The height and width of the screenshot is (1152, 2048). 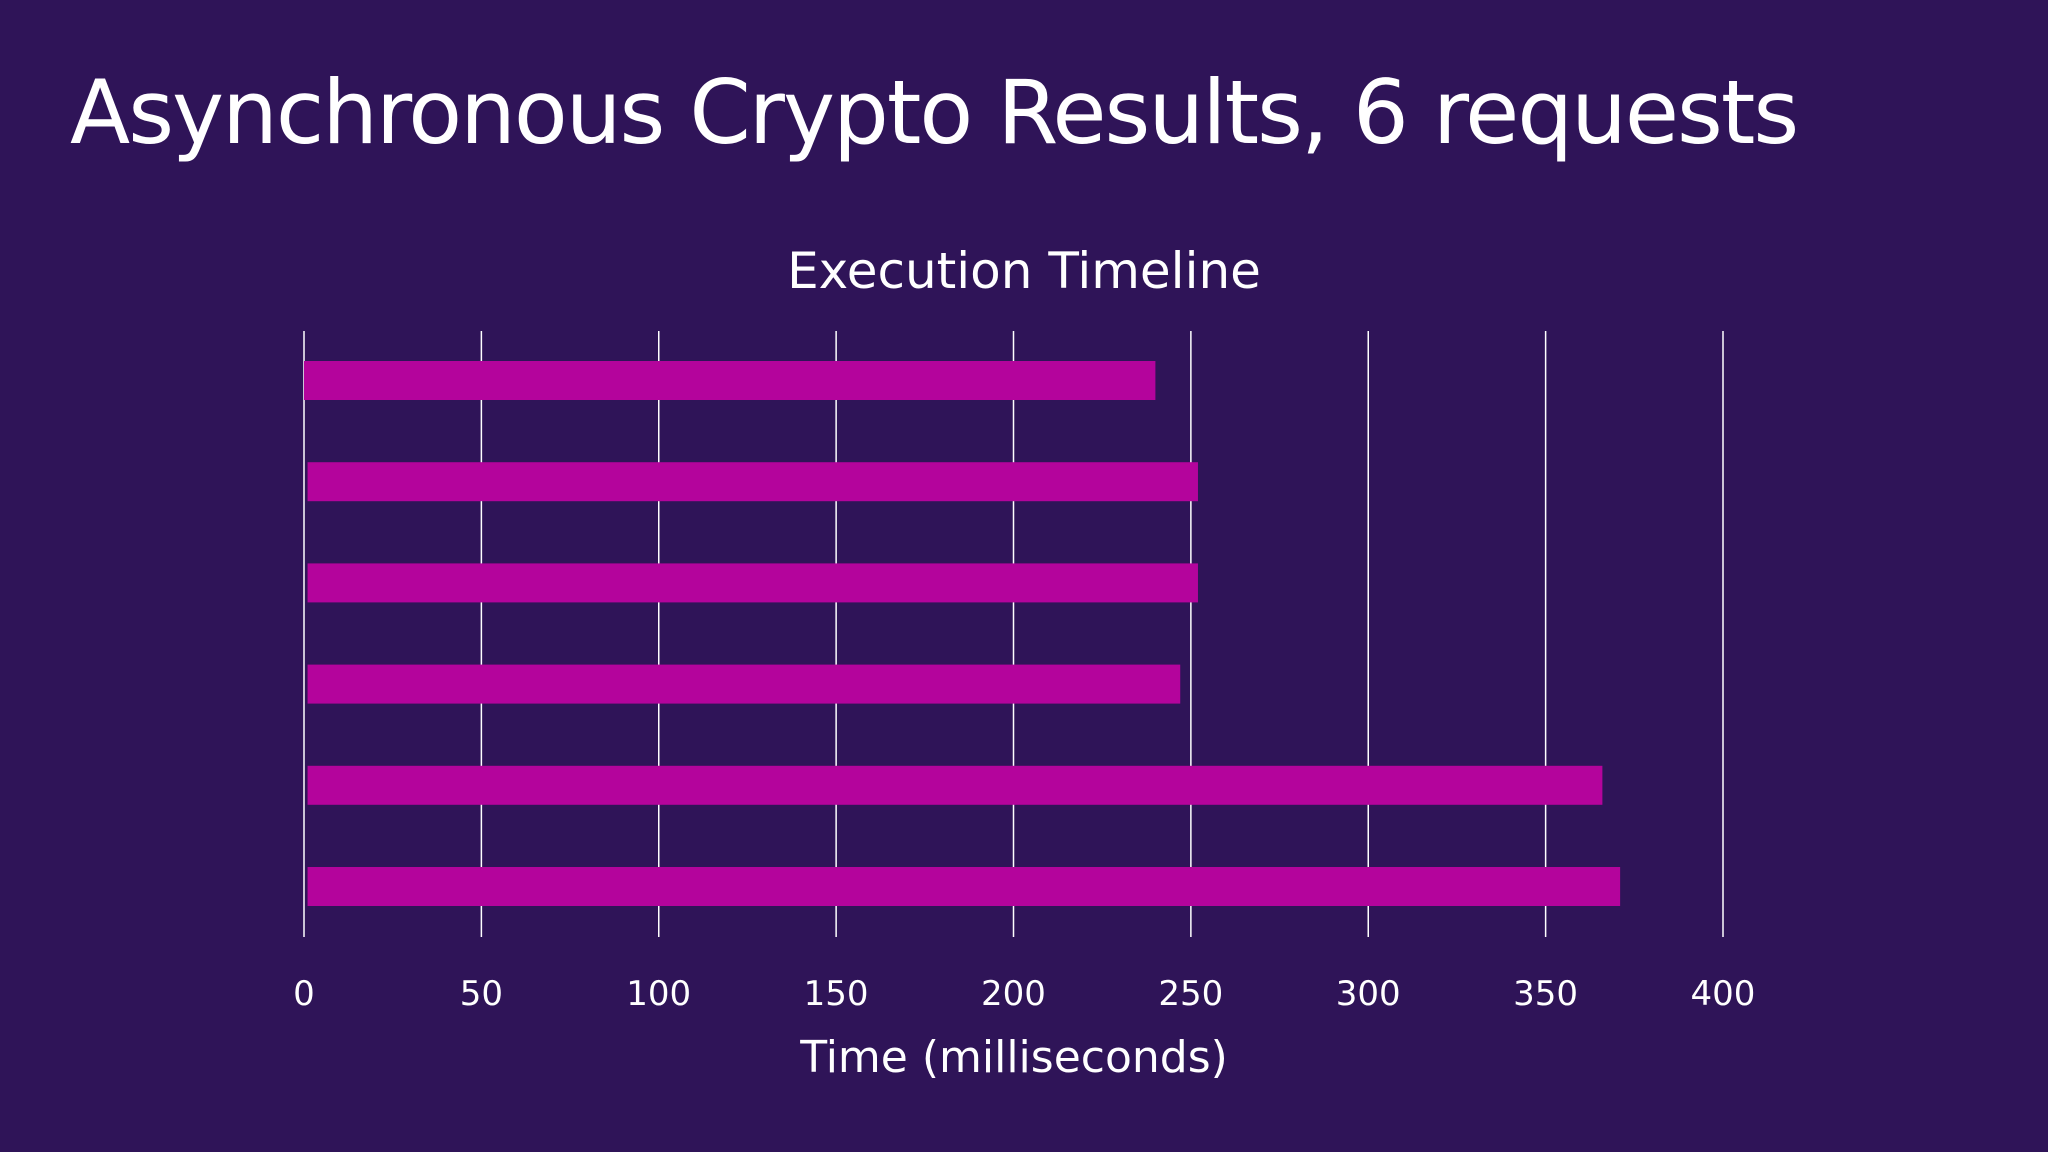 What do you see at coordinates (1013, 1057) in the screenshot?
I see `x-axis-label: Time (milliseconds)` at bounding box center [1013, 1057].